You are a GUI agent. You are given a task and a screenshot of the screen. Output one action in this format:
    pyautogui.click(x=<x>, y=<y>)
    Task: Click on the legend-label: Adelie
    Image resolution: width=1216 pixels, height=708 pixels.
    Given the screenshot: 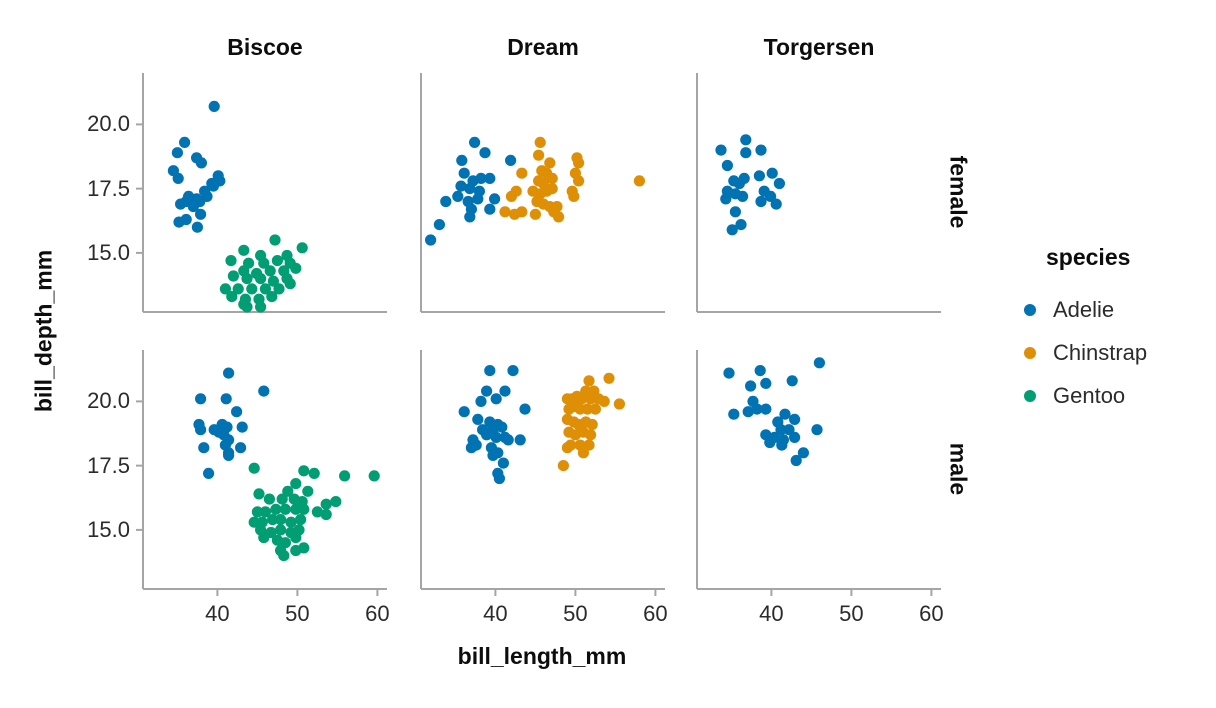 What is the action you would take?
    pyautogui.click(x=1084, y=309)
    